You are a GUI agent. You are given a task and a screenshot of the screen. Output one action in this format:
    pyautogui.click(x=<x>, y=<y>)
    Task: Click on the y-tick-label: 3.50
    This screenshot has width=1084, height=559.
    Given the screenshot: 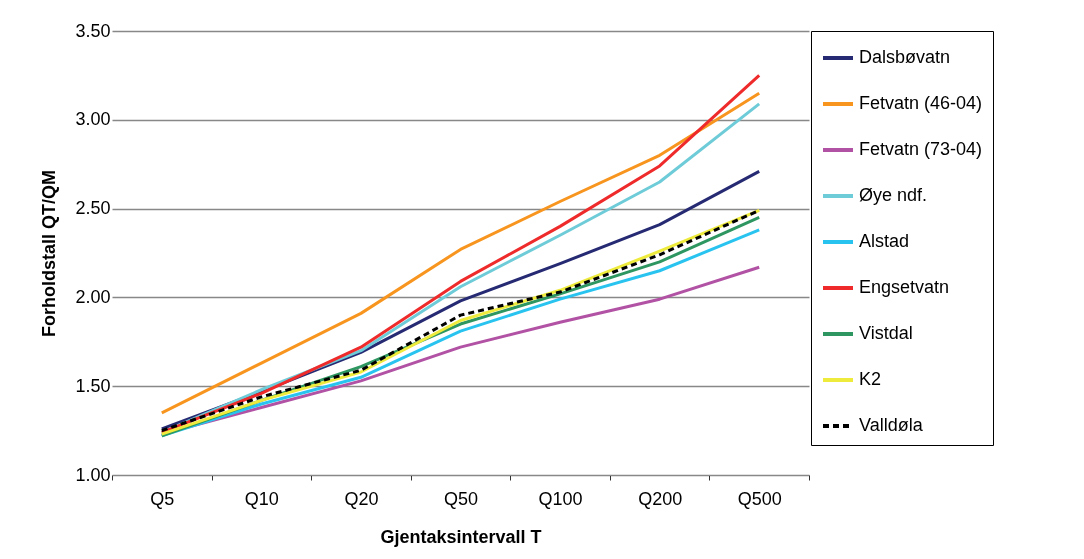 What is the action you would take?
    pyautogui.click(x=93, y=30)
    